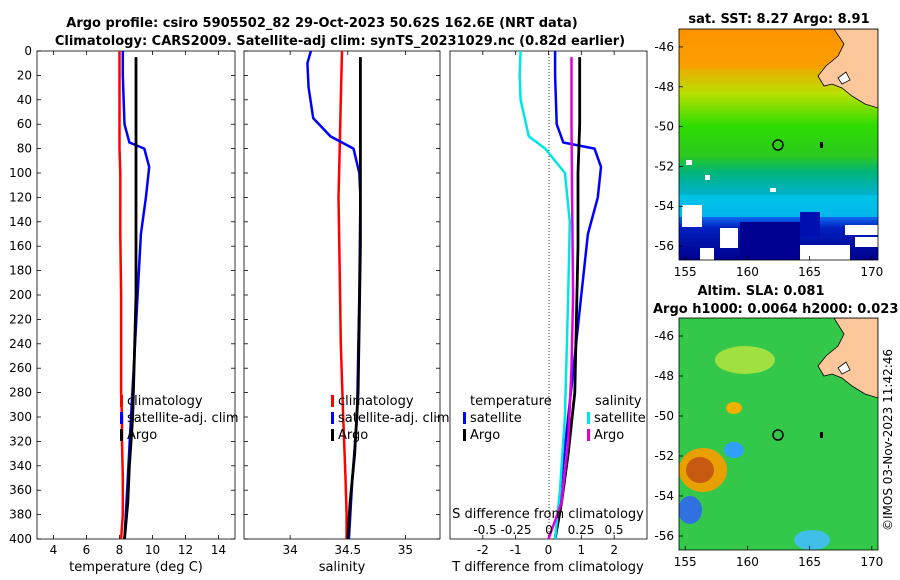 Image resolution: width=900 pixels, height=580 pixels. What do you see at coordinates (778, 206) in the screenshot?
I see `sst-cyan-band` at bounding box center [778, 206].